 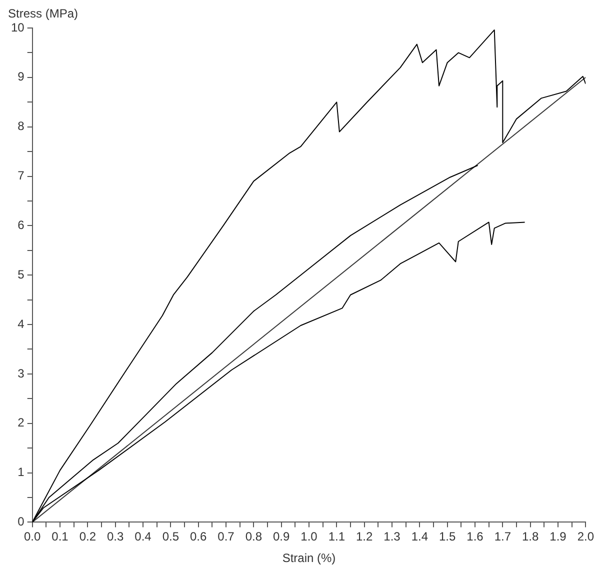 I want to click on x-tick-label: 0.1, so click(x=60, y=537).